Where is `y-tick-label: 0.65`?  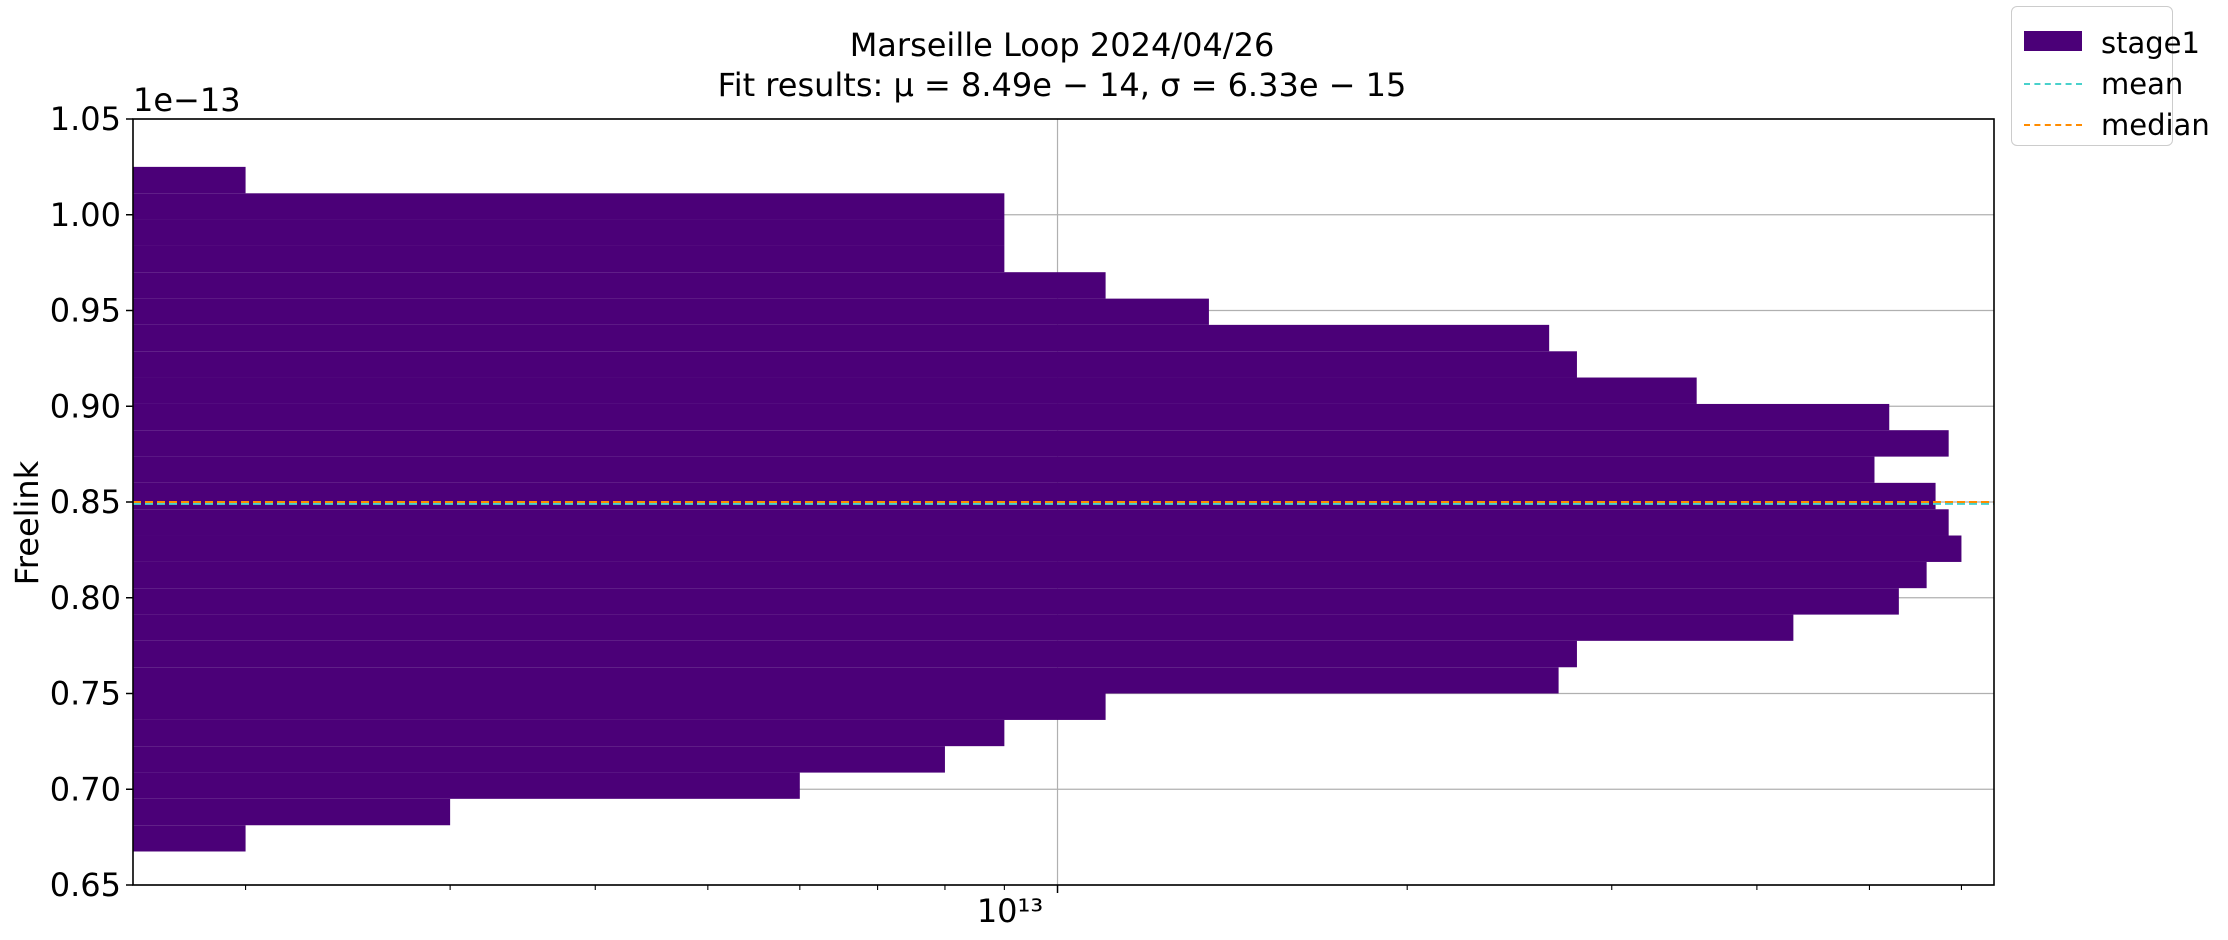
y-tick-label: 0.65 is located at coordinates (85, 885).